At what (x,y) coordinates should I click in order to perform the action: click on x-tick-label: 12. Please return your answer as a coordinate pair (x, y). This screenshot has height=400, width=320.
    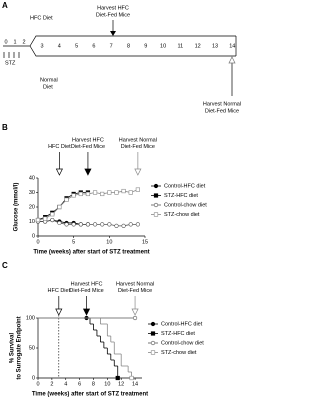
    Looking at the image, I should click on (121, 384).